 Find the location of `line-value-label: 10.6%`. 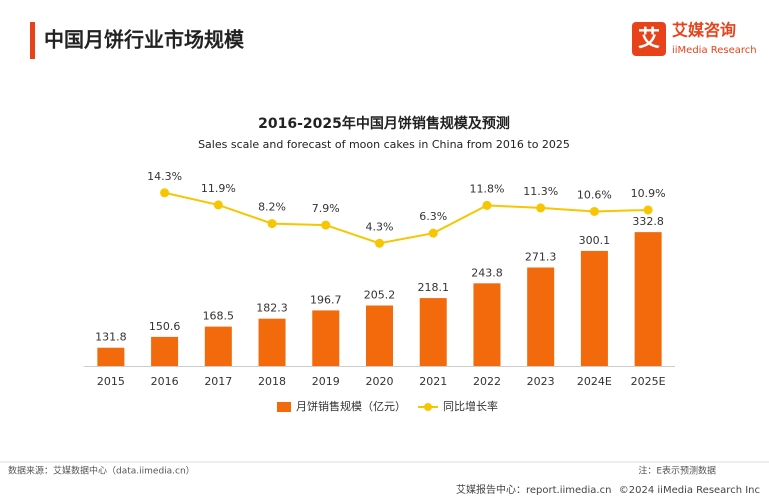

line-value-label: 10.6% is located at coordinates (594, 194).